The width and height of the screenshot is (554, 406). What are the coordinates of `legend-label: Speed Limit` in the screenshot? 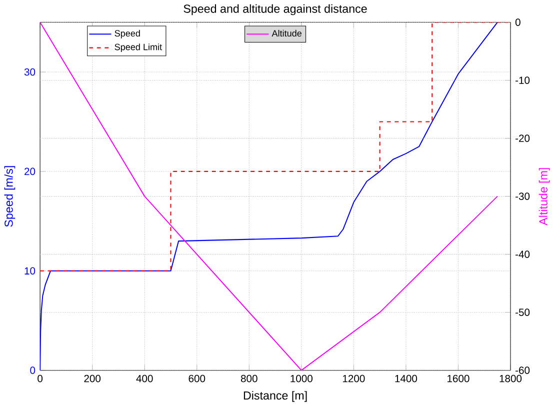 It's located at (138, 47).